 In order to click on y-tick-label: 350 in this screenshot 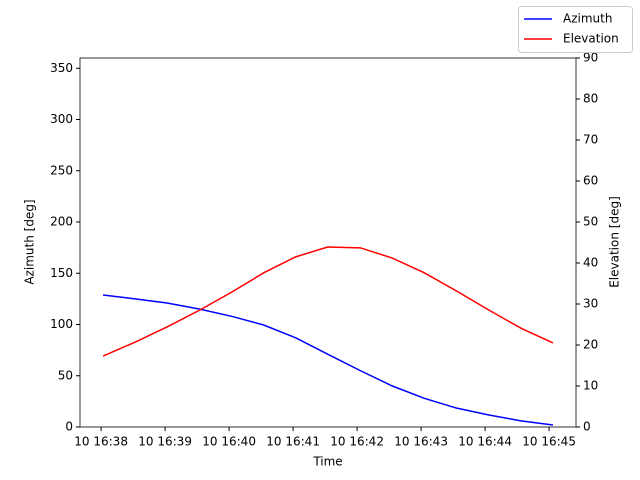, I will do `click(61, 68)`.